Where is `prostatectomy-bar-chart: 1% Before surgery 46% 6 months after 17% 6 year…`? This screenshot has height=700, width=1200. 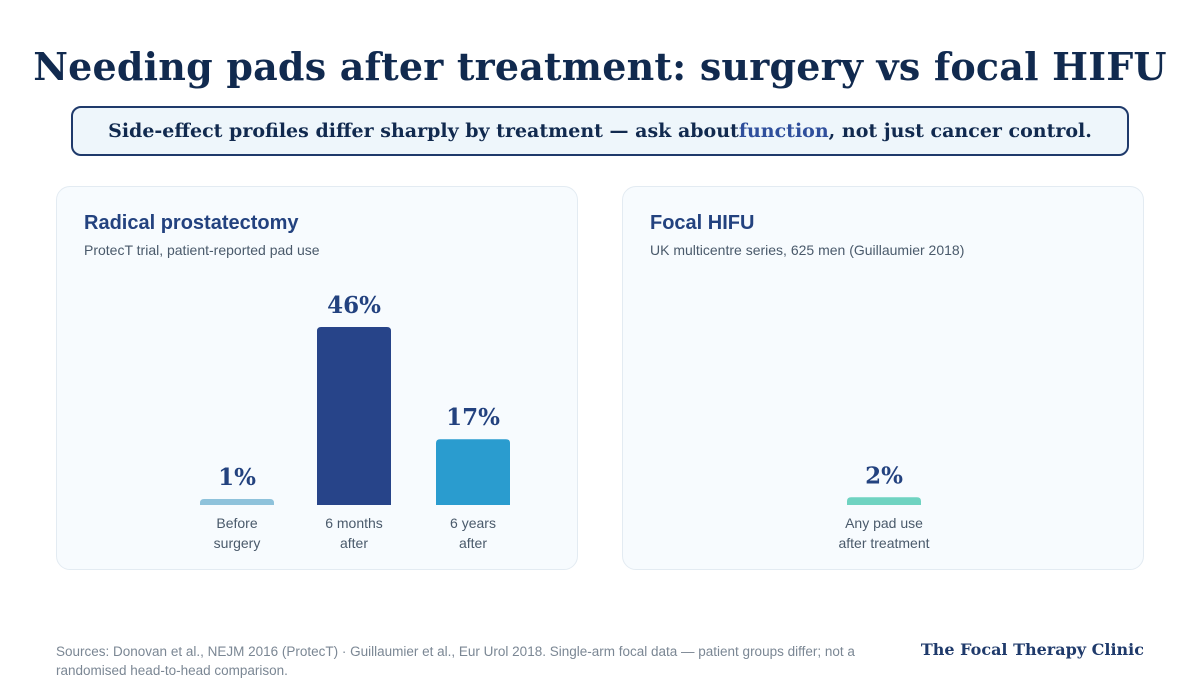
prostatectomy-bar-chart: 1% Before surgery 46% 6 months after 17% 6 year… is located at coordinates (355, 421).